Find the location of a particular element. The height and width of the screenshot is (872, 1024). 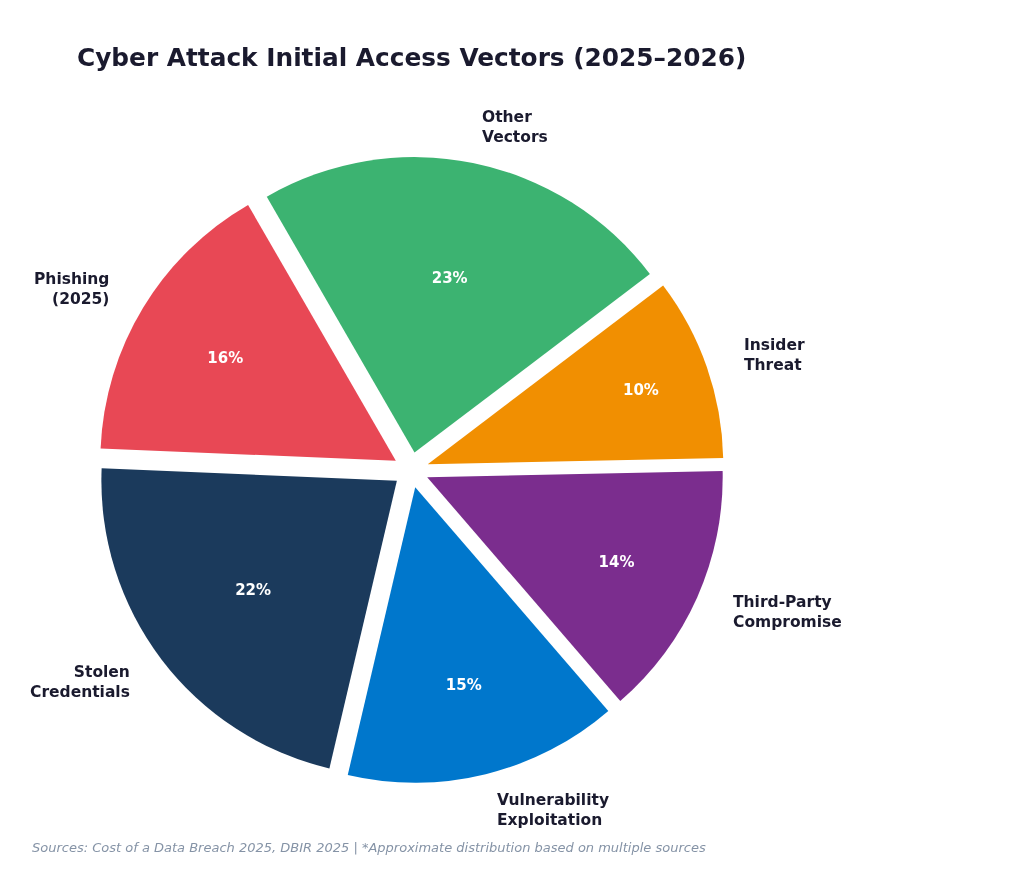

data-label: 23% is located at coordinates (449, 278).